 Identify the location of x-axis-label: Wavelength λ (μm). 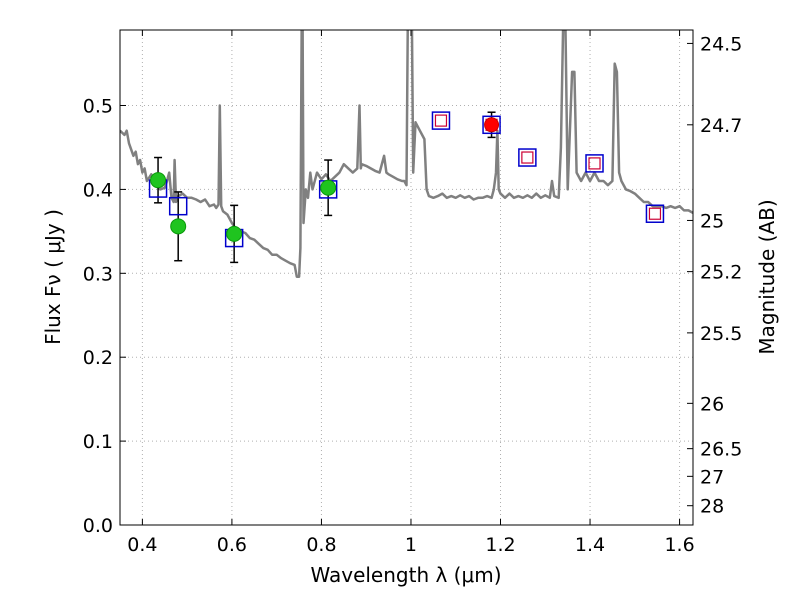
(405, 575).